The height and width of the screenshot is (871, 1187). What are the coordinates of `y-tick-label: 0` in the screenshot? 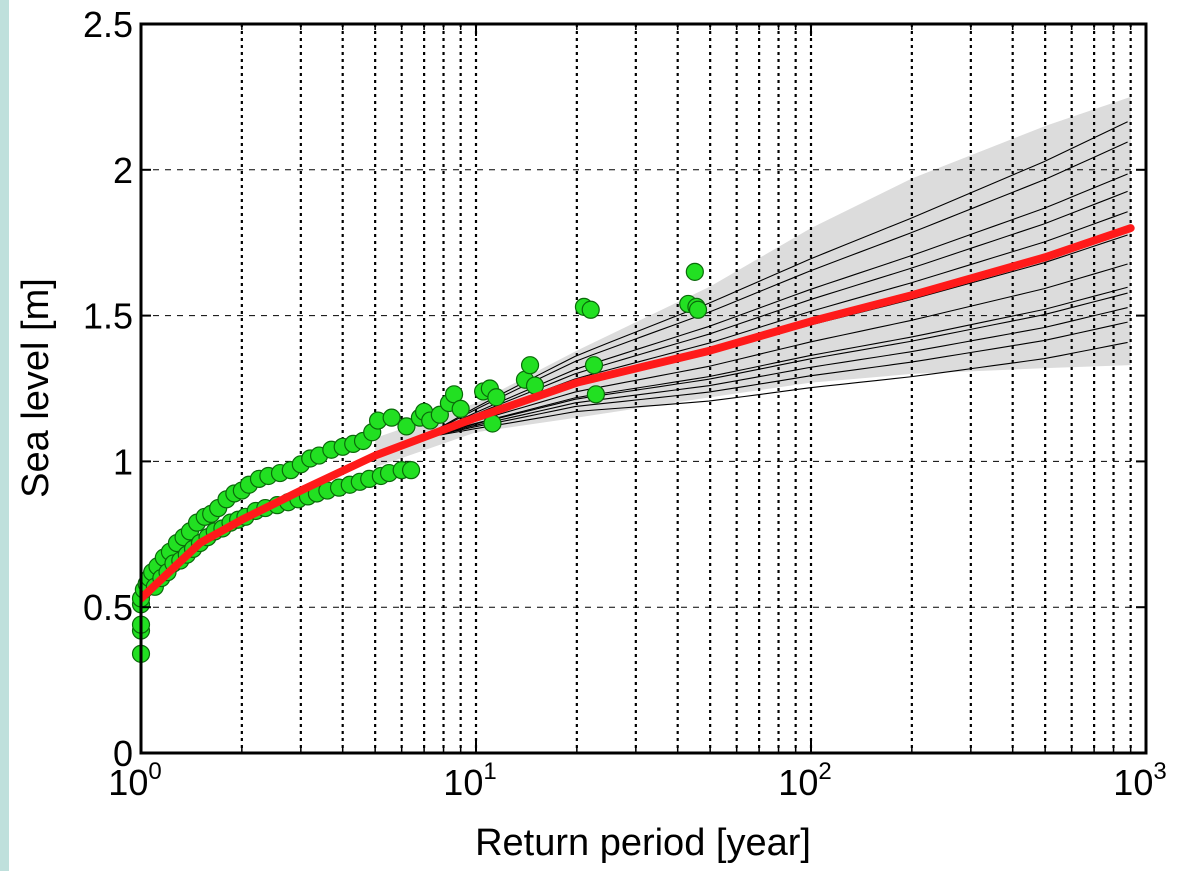 It's located at (123, 753).